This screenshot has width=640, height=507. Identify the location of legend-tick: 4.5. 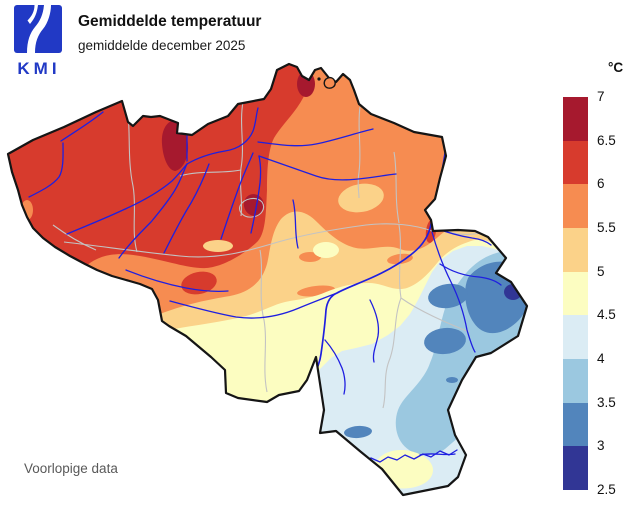
(606, 314).